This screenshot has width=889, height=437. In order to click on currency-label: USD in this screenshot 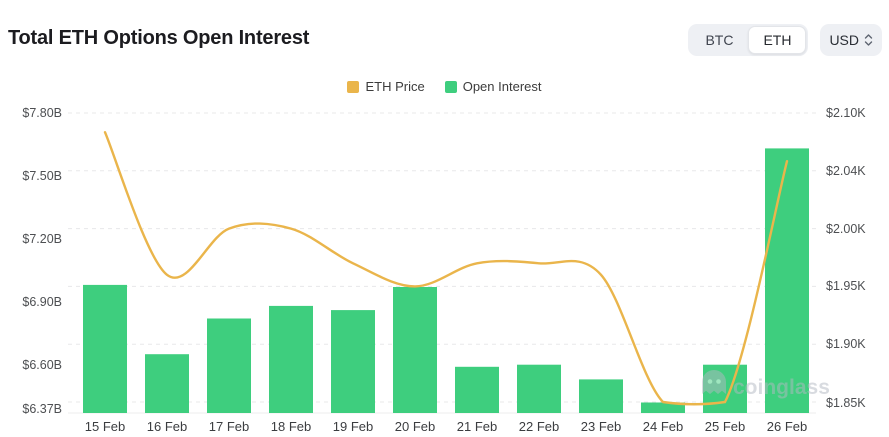, I will do `click(844, 40)`.